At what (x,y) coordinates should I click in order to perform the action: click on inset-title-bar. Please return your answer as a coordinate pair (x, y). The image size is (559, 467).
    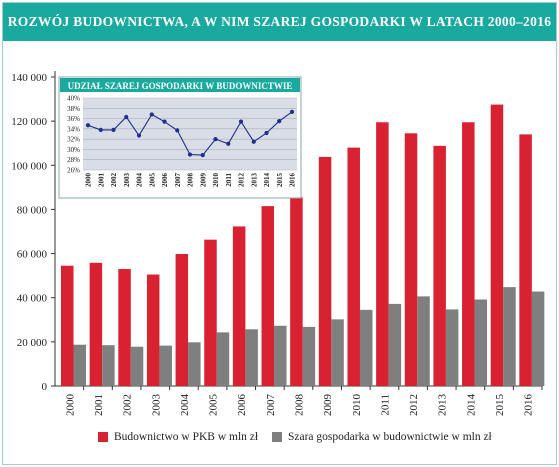
    Looking at the image, I should click on (180, 85).